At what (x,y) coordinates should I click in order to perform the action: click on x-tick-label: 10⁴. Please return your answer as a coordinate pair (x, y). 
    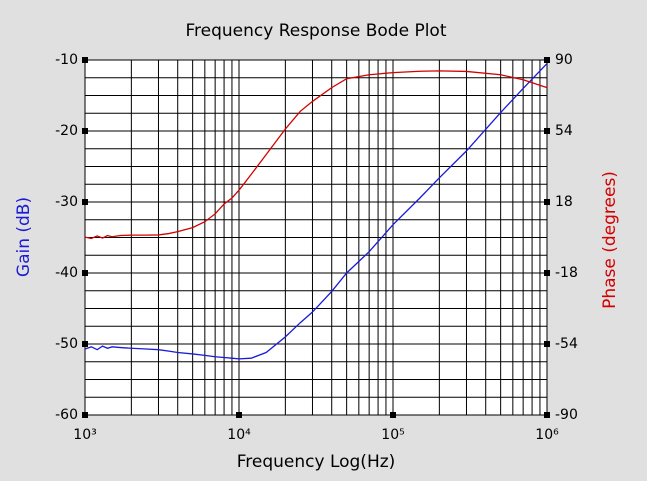
    Looking at the image, I should click on (239, 435).